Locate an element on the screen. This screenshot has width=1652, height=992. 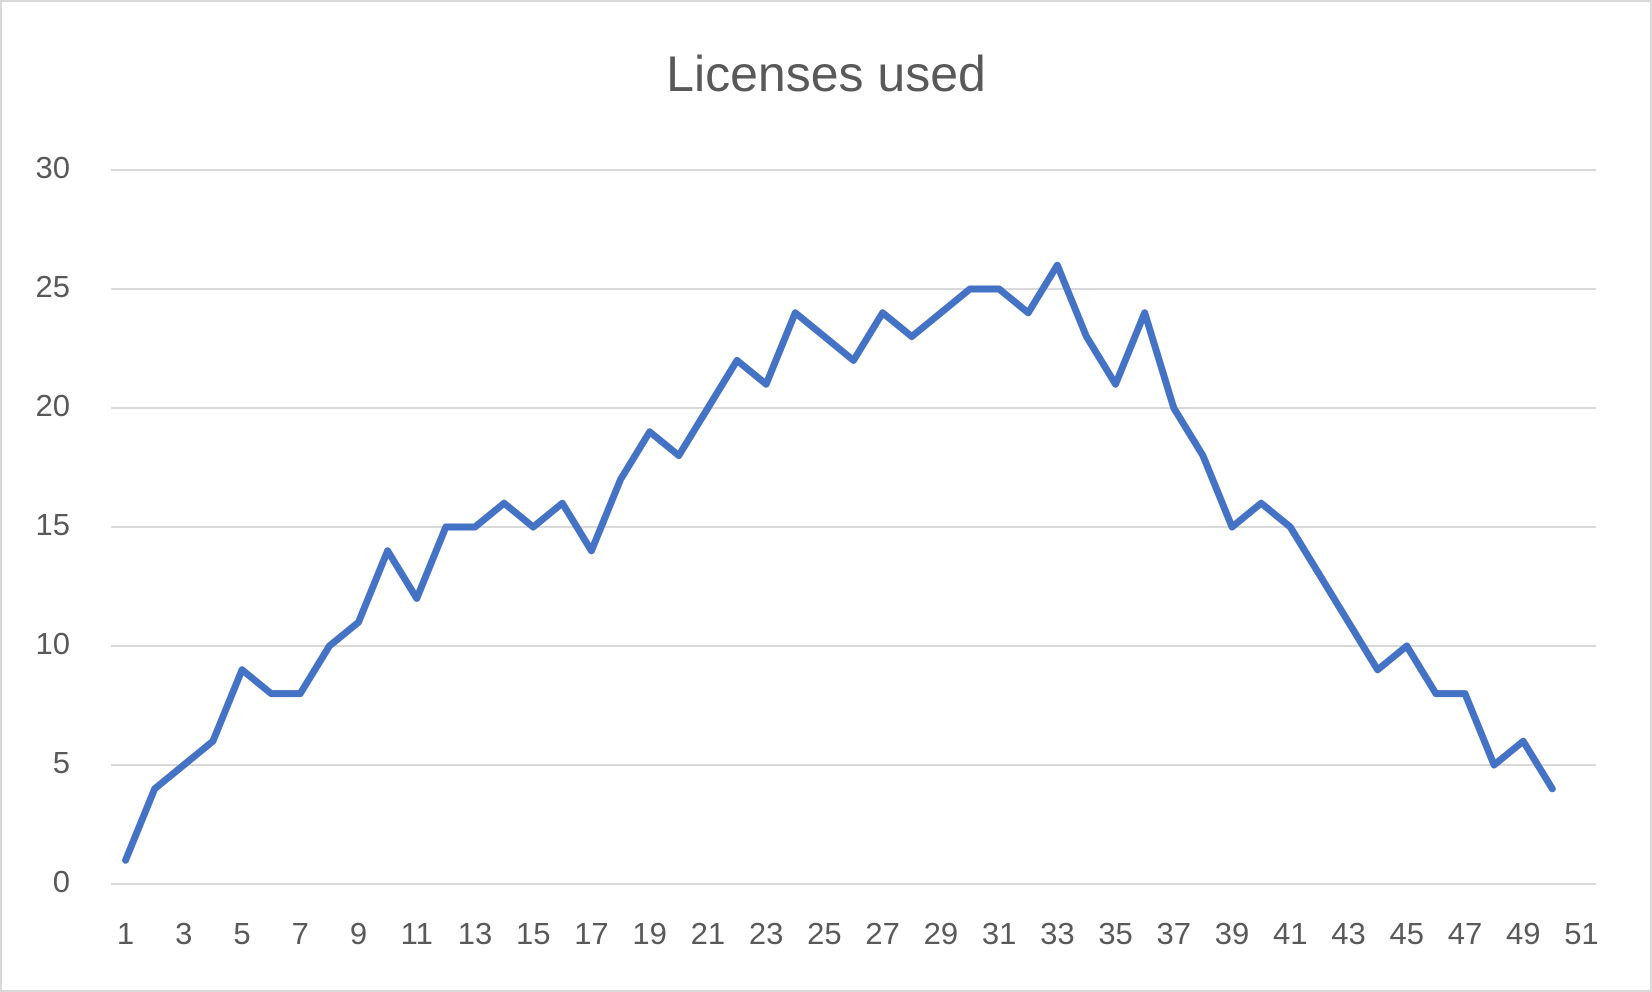
x-tick-label: 7 is located at coordinates (300, 933).